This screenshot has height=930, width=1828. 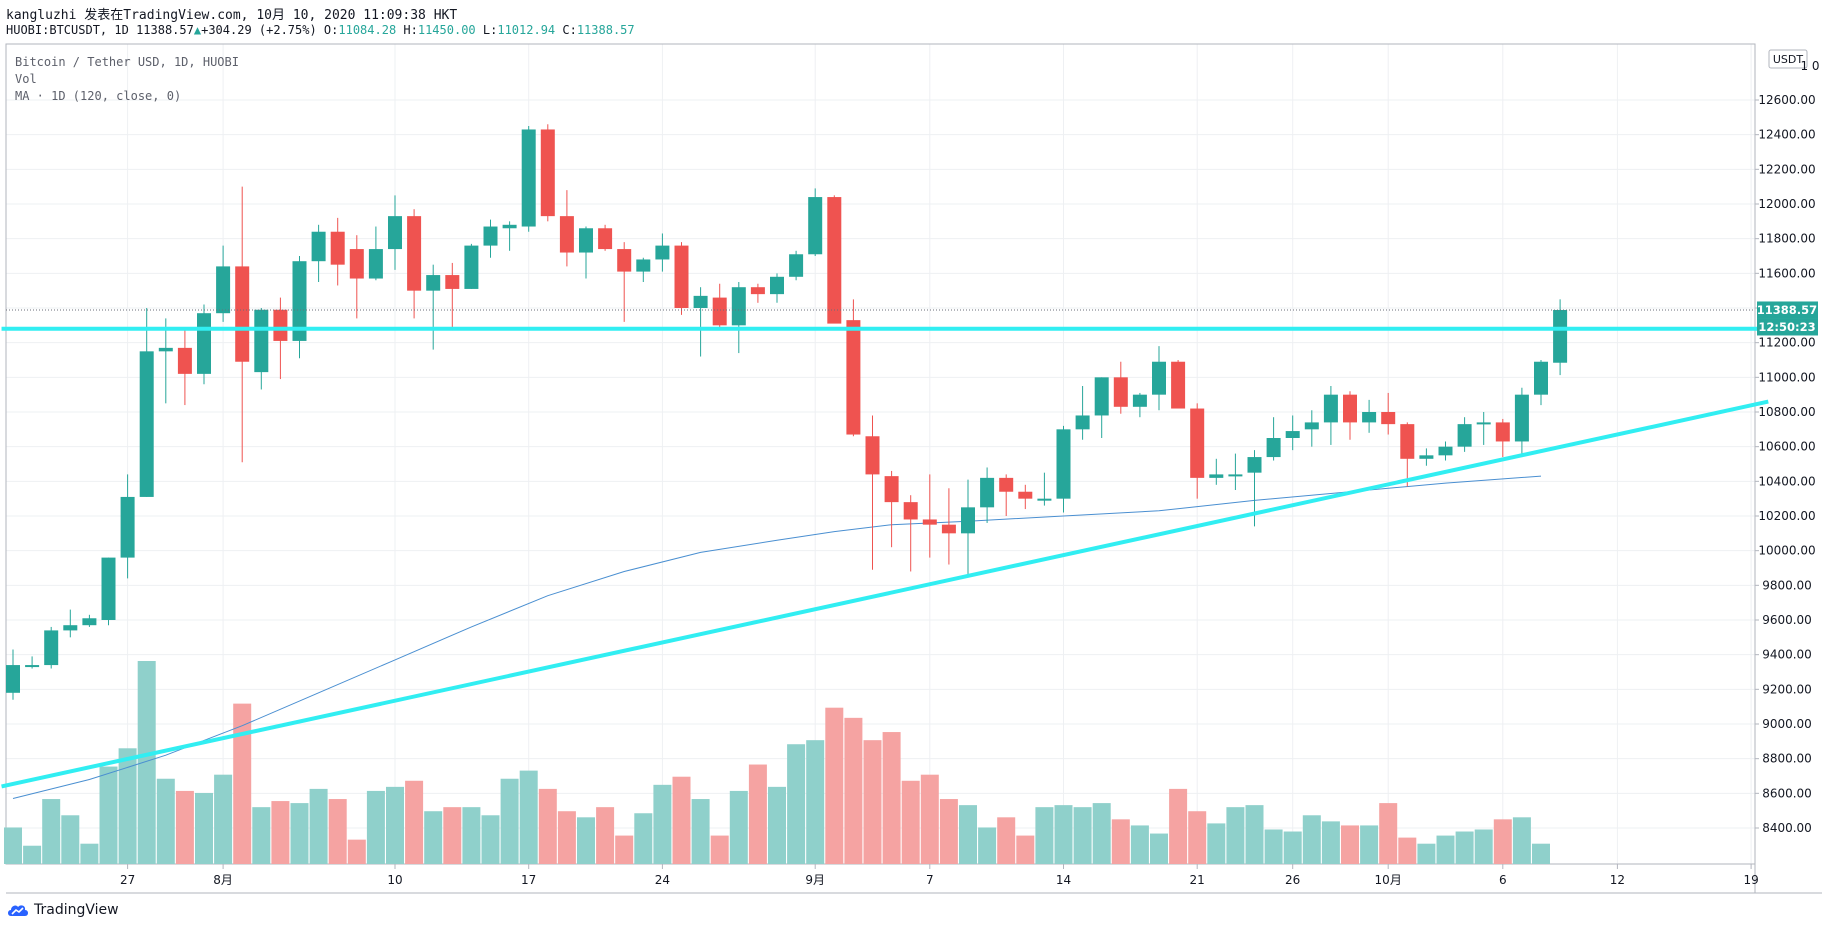 What do you see at coordinates (1786, 447) in the screenshot?
I see `price-tick-label: 10600.00` at bounding box center [1786, 447].